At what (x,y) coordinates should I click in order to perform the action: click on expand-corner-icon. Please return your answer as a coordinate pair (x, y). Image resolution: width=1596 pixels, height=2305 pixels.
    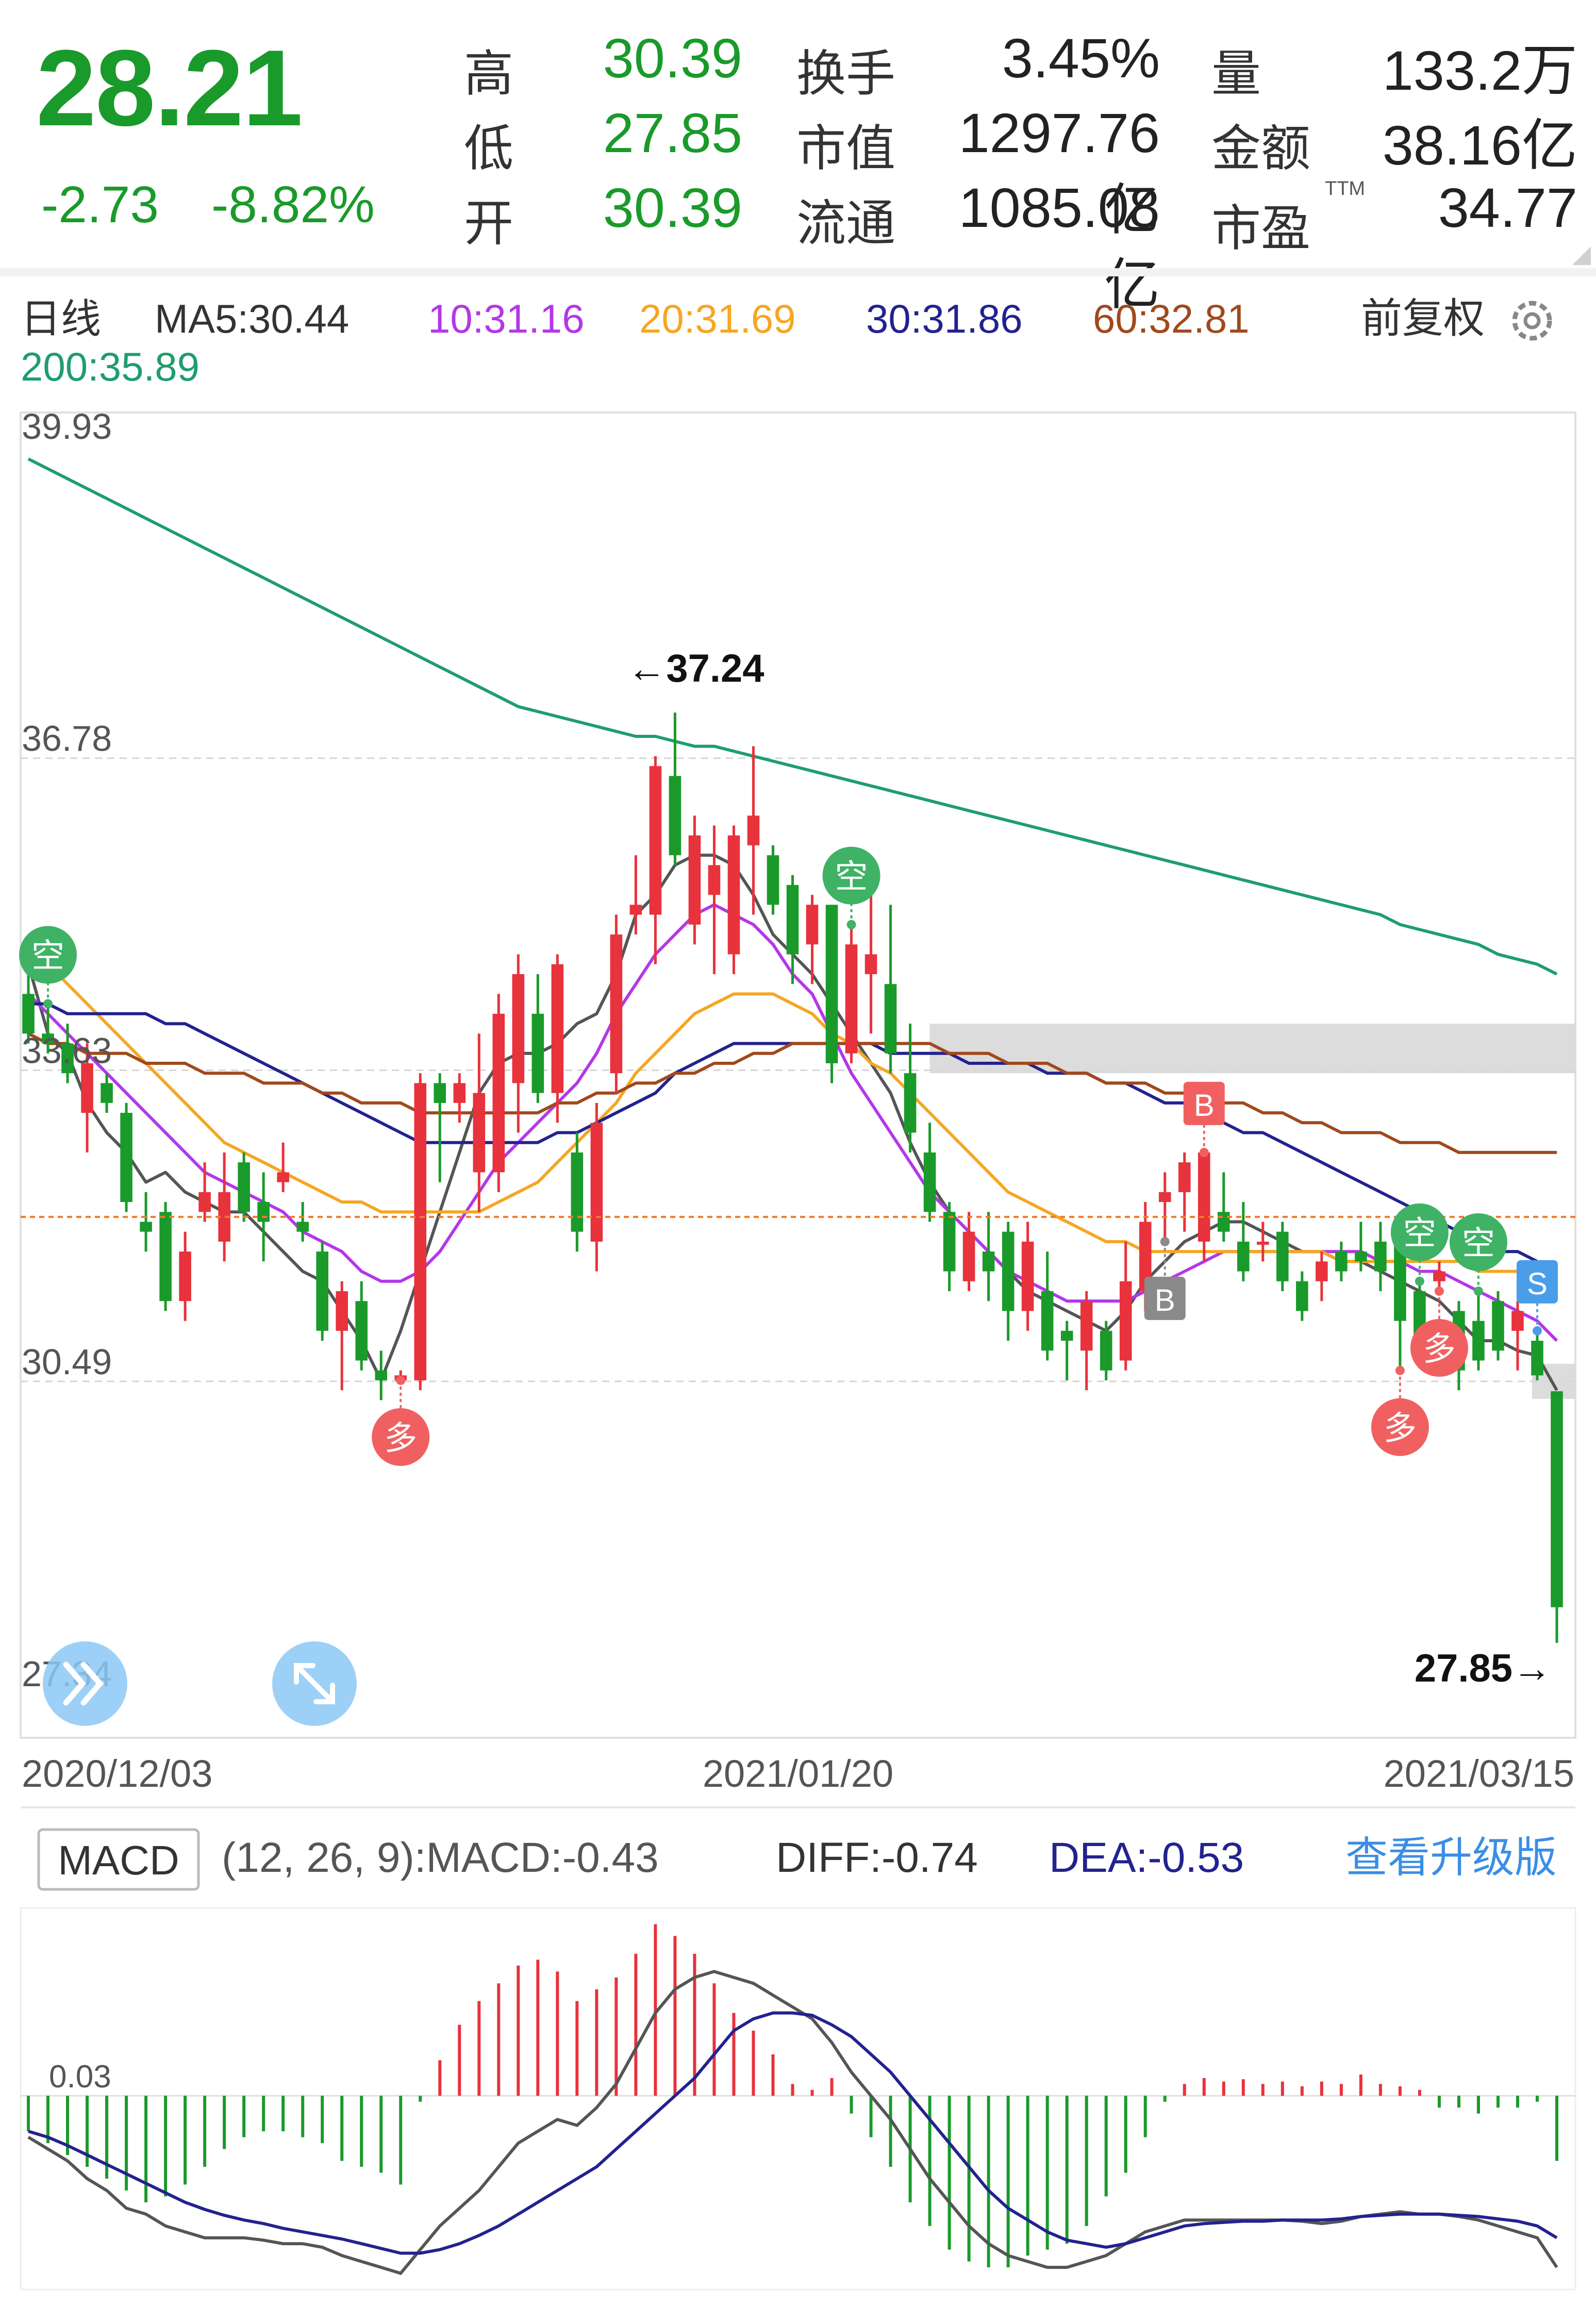
    Looking at the image, I should click on (1581, 255).